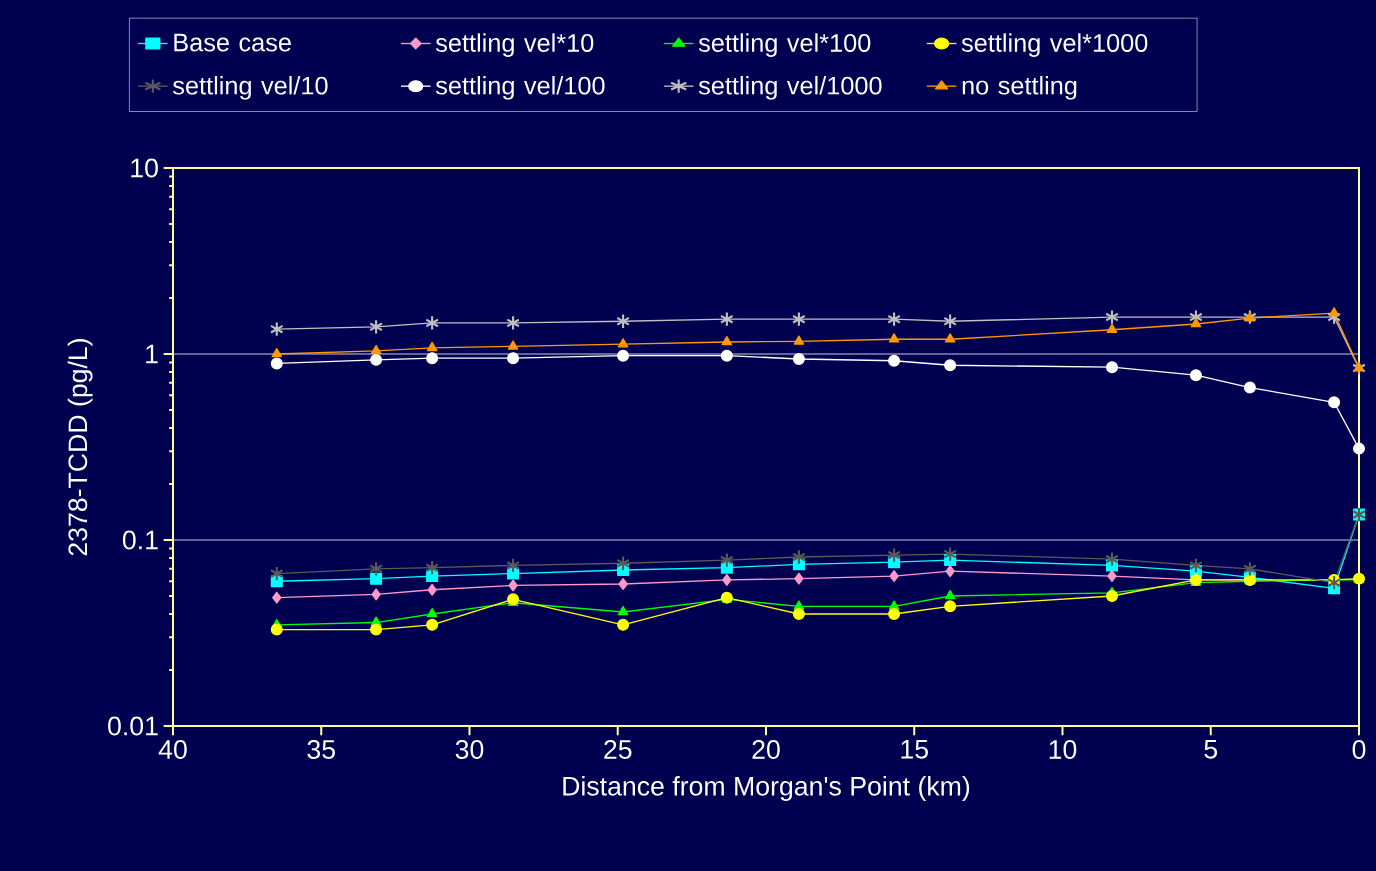 This screenshot has width=1376, height=871. Describe the element at coordinates (152, 354) in the screenshot. I see `y-tick-label: 1` at that location.